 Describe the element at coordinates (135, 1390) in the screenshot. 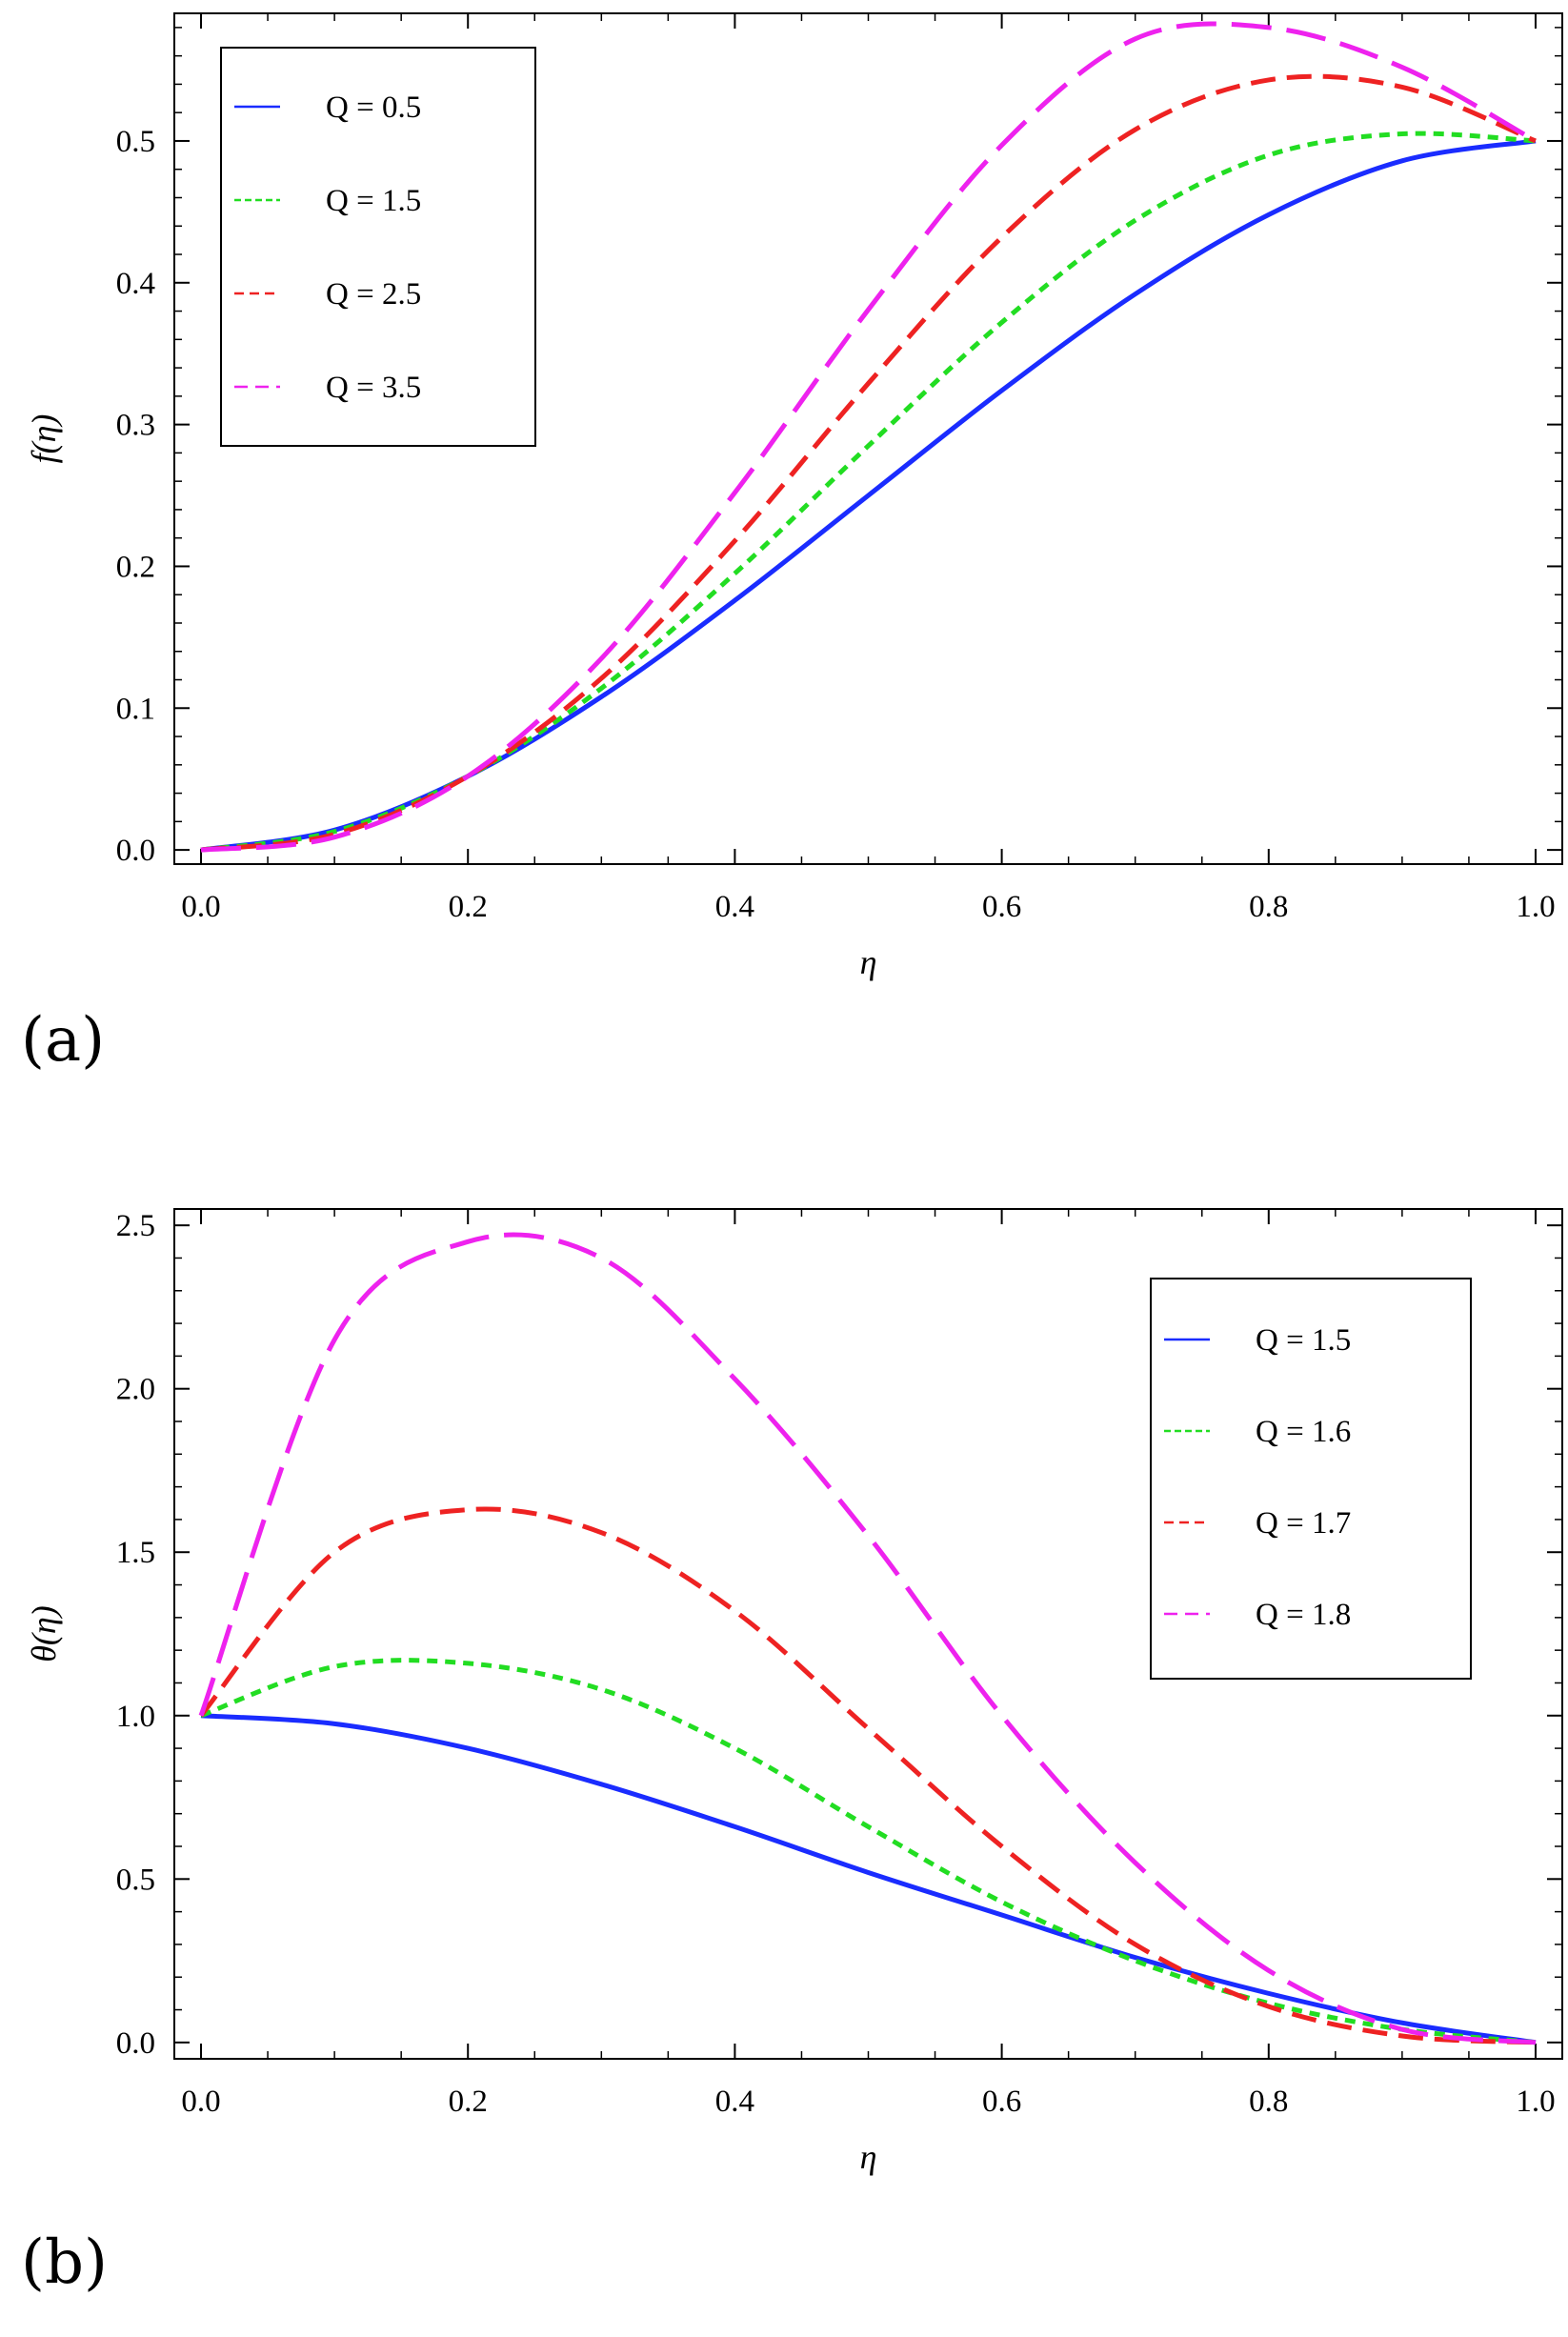

I see `y-tick-label: 2.0` at that location.